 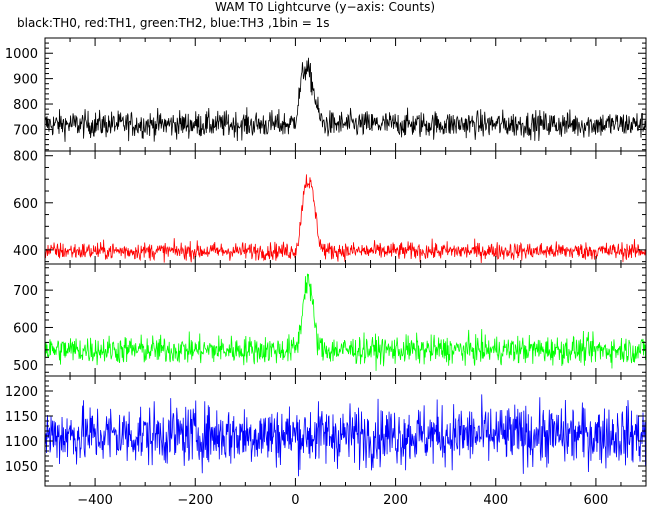 I want to click on y-tick-label: 1000, so click(x=21, y=54).